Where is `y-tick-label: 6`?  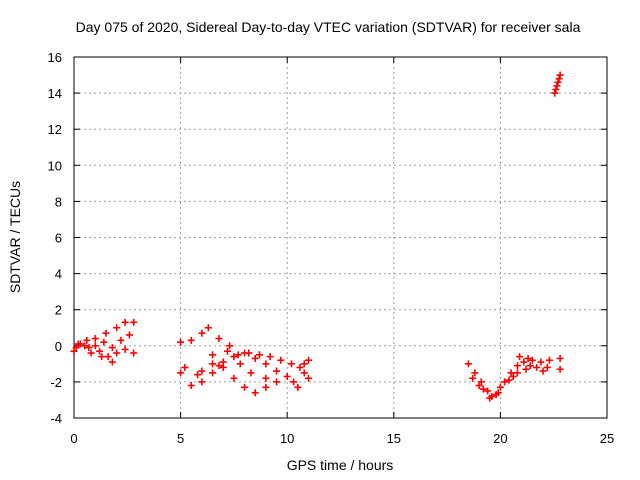
y-tick-label: 6 is located at coordinates (58, 238).